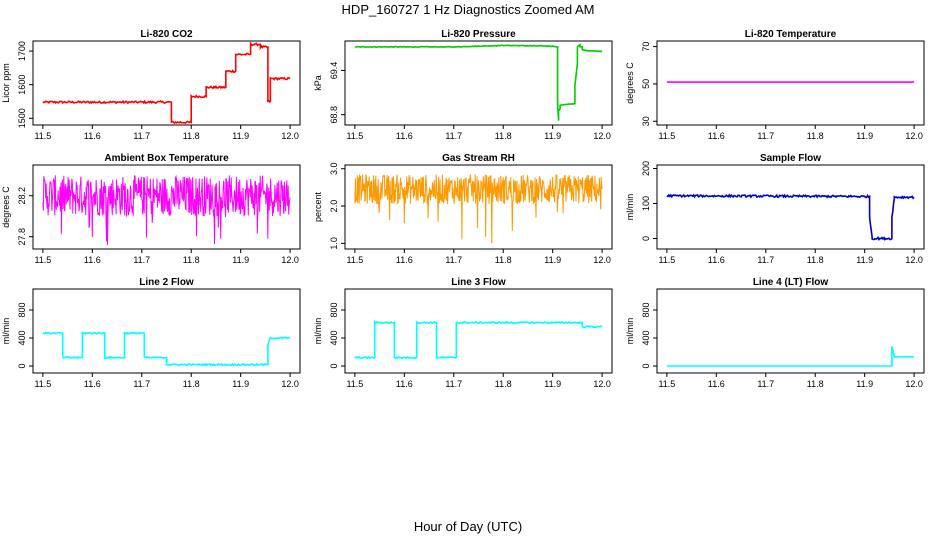 The height and width of the screenshot is (540, 936). I want to click on y-tick-label: 28.2, so click(22, 196).